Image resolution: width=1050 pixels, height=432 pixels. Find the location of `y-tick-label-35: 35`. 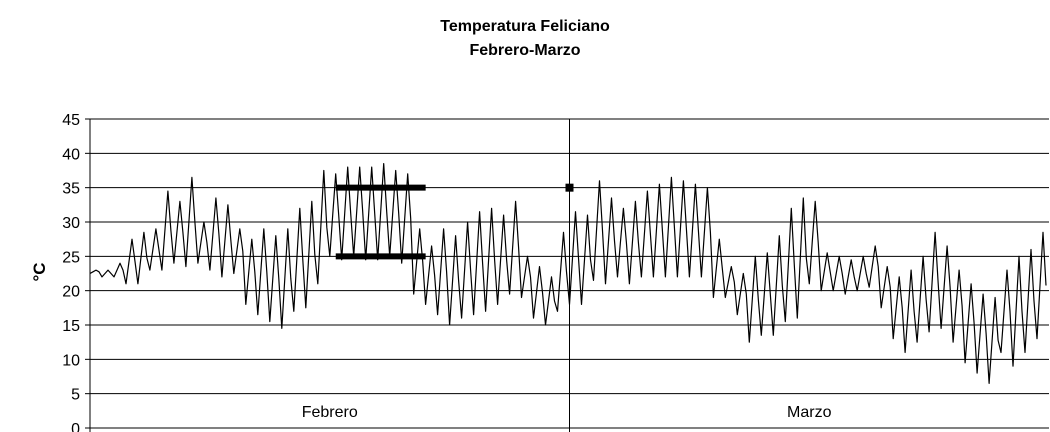

y-tick-label-35: 35 is located at coordinates (71, 189).